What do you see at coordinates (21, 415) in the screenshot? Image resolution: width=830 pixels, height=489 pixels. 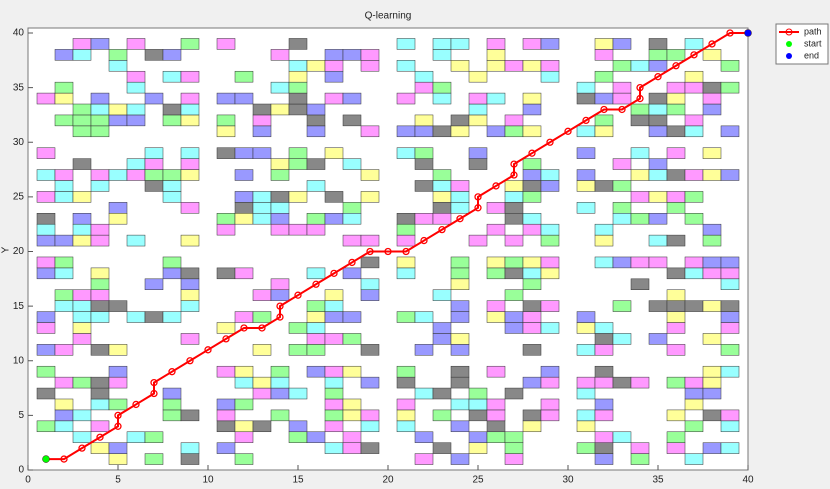 I see `y-tick-label: 5` at bounding box center [21, 415].